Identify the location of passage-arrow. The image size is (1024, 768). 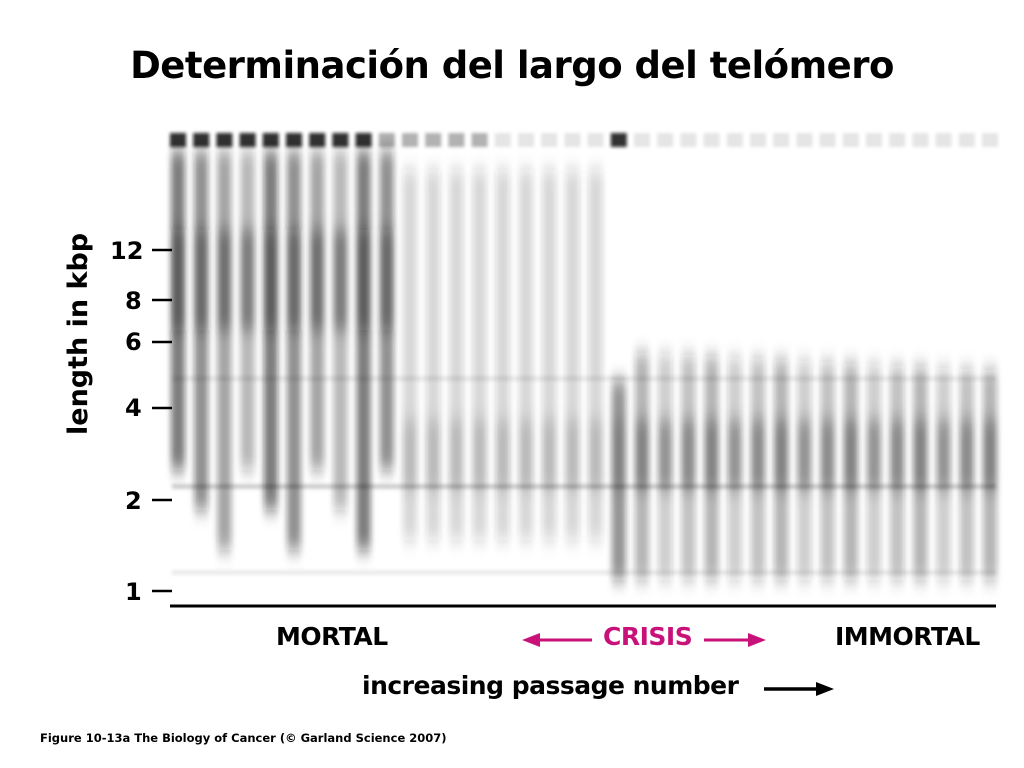
(799, 689).